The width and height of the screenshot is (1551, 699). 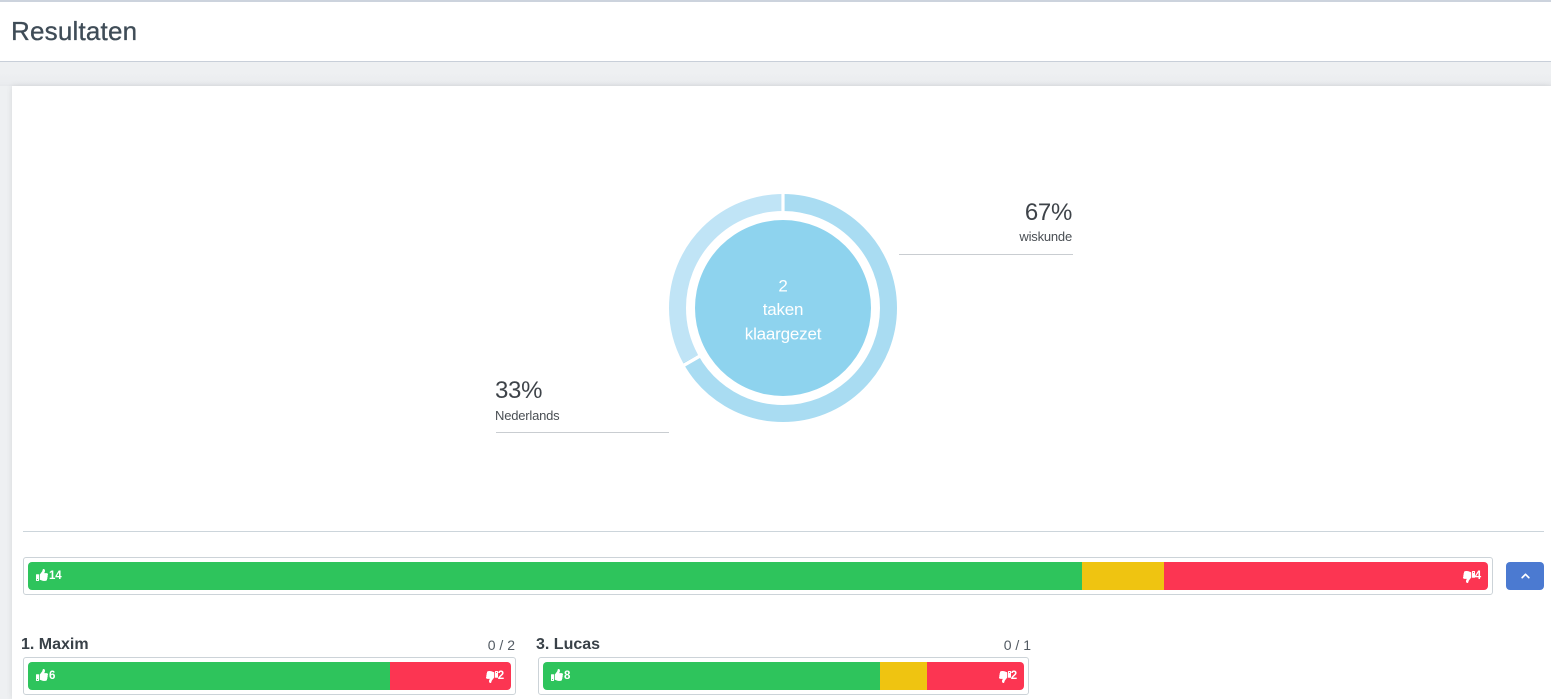 I want to click on svg-text: taken, so click(x=783, y=309).